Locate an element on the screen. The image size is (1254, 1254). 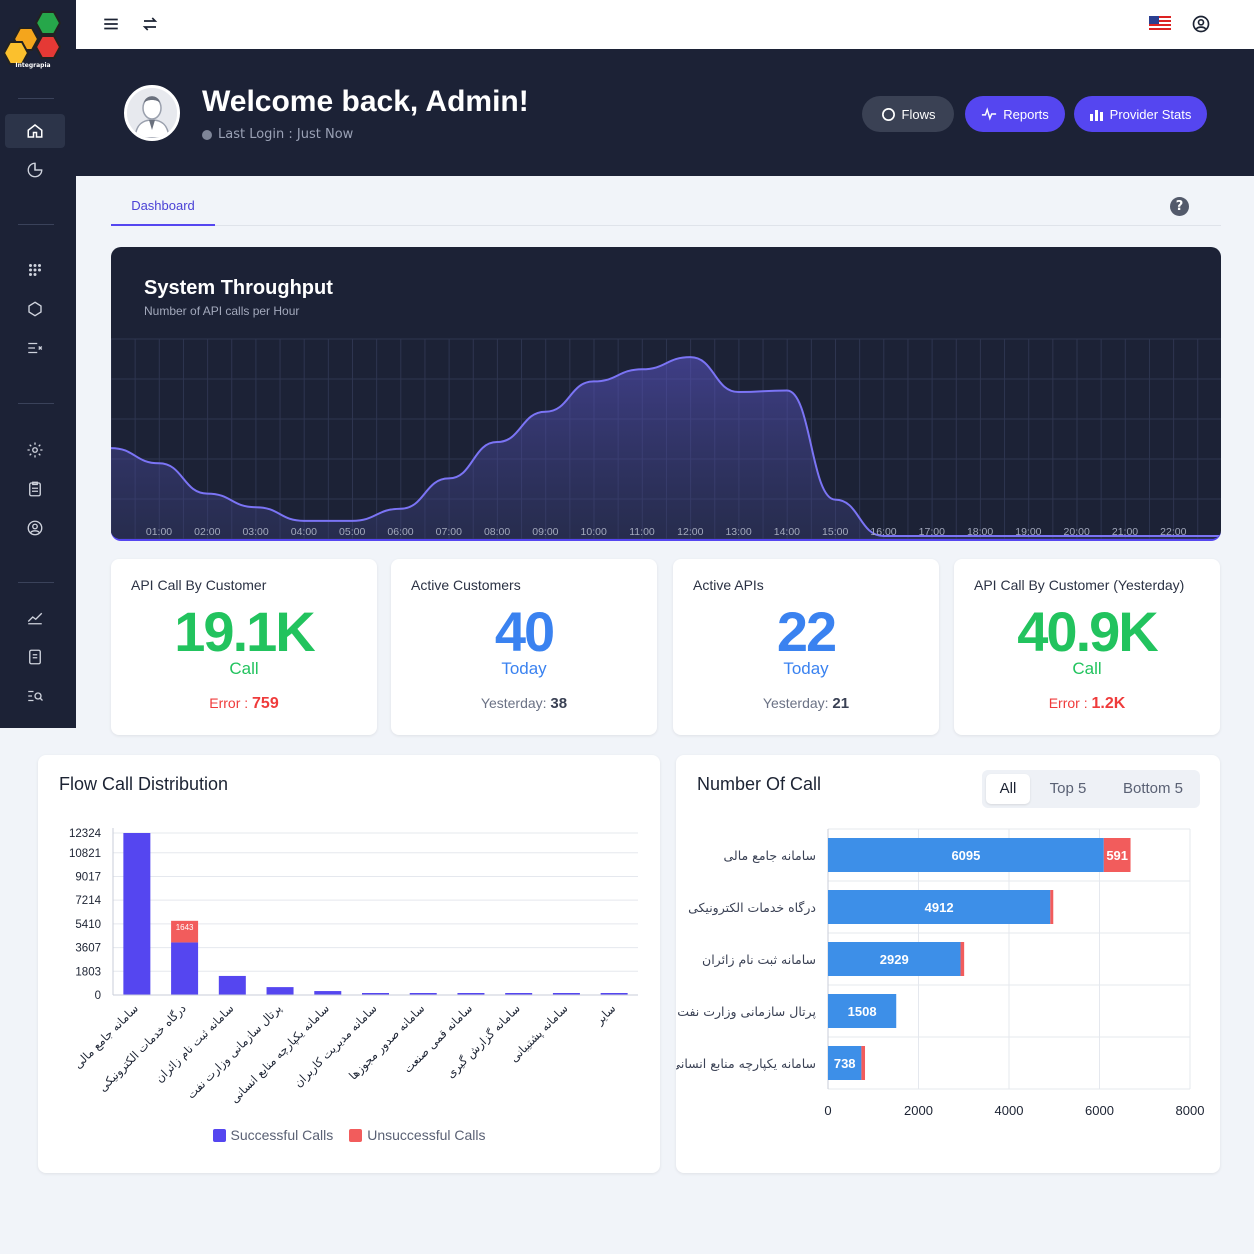
sidebar-item-trends is located at coordinates (35, 617).